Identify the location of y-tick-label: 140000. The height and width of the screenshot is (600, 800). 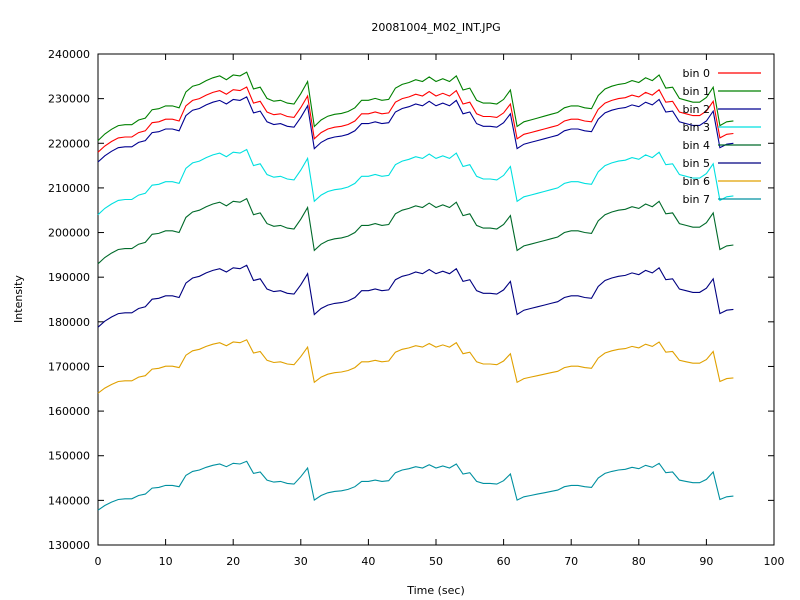
(69, 500).